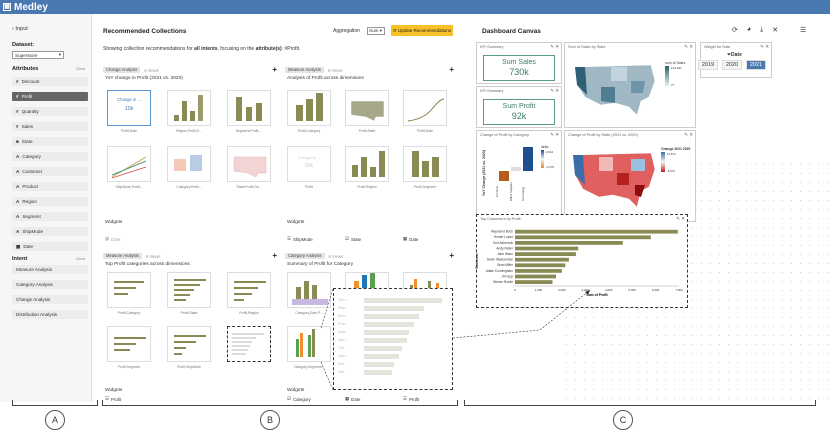 Image resolution: width=830 pixels, height=432 pixels. Describe the element at coordinates (50, 186) in the screenshot. I see `attribute-product: A Product` at that location.